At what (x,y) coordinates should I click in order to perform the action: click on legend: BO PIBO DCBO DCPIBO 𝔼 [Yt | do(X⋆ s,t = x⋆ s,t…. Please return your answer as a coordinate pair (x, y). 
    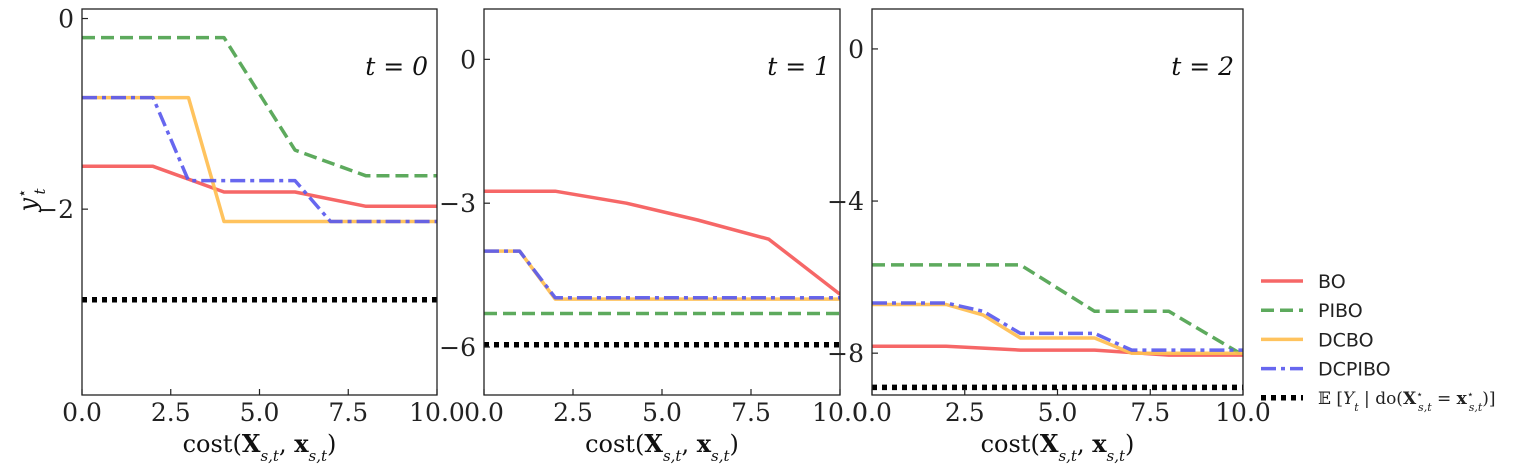
    Looking at the image, I should click on (1378, 342).